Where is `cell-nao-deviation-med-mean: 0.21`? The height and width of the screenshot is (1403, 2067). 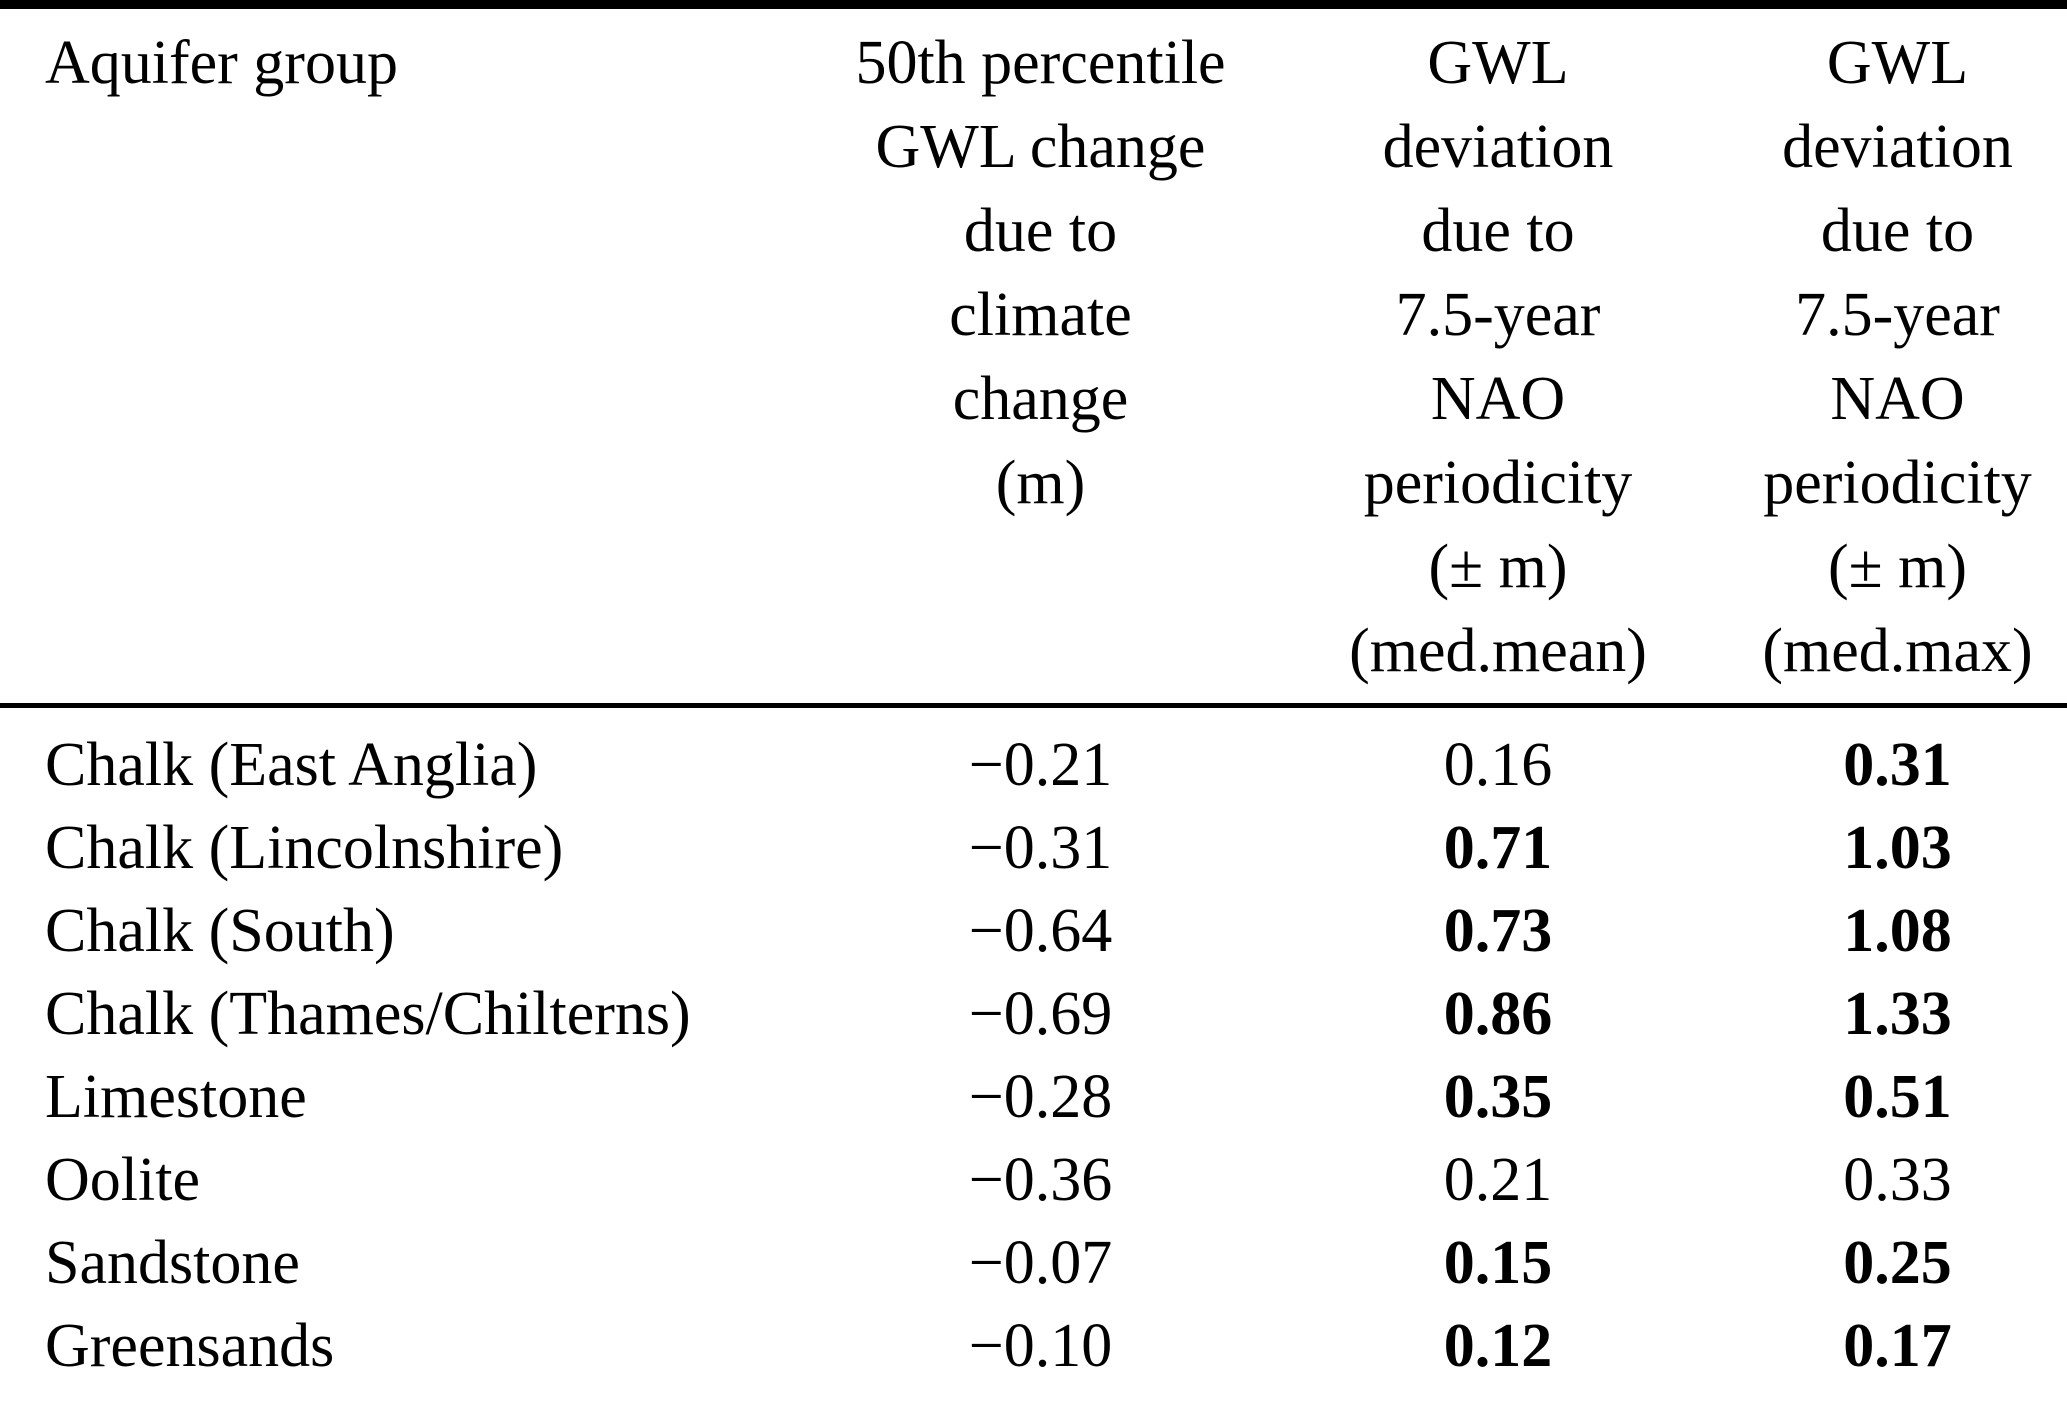
cell-nao-deviation-med-mean: 0.21 is located at coordinates (1498, 1180).